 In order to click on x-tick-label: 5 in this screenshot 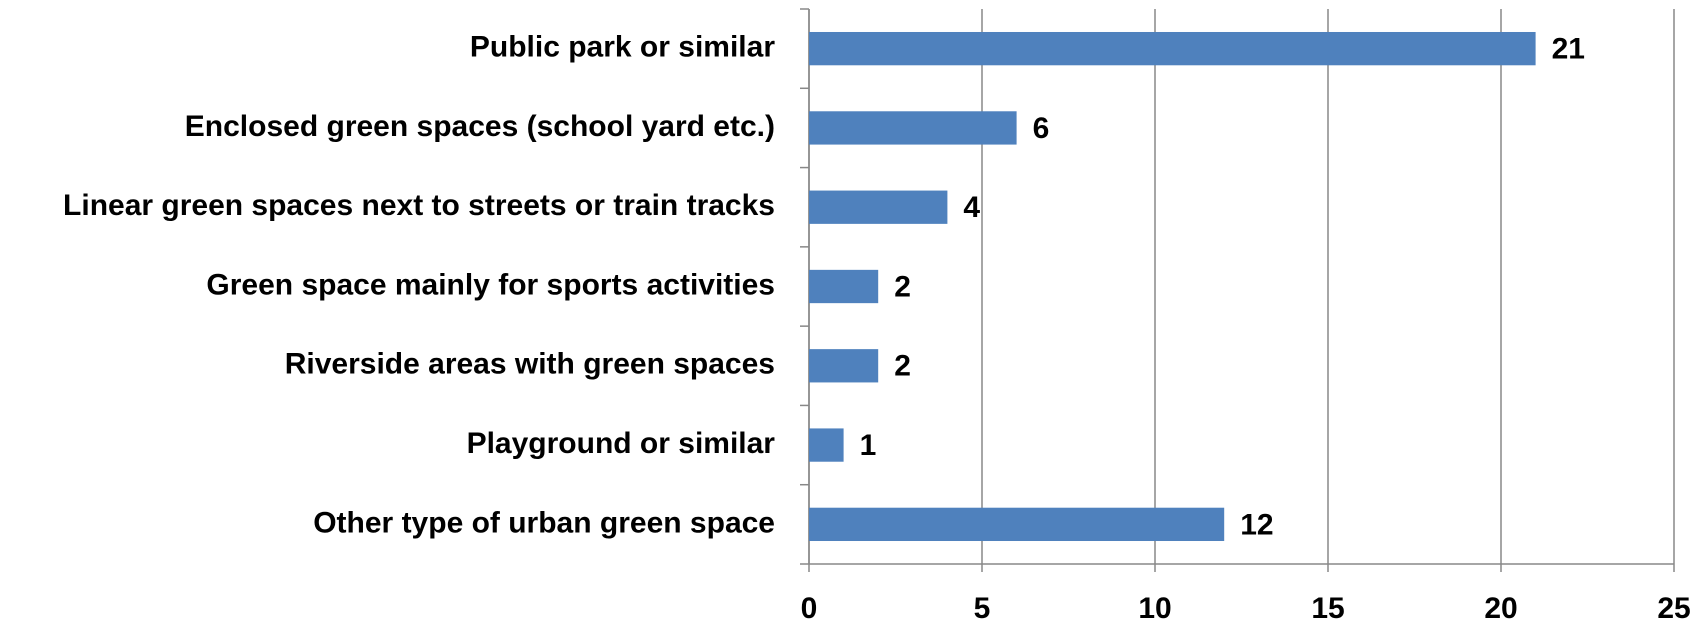, I will do `click(982, 608)`.